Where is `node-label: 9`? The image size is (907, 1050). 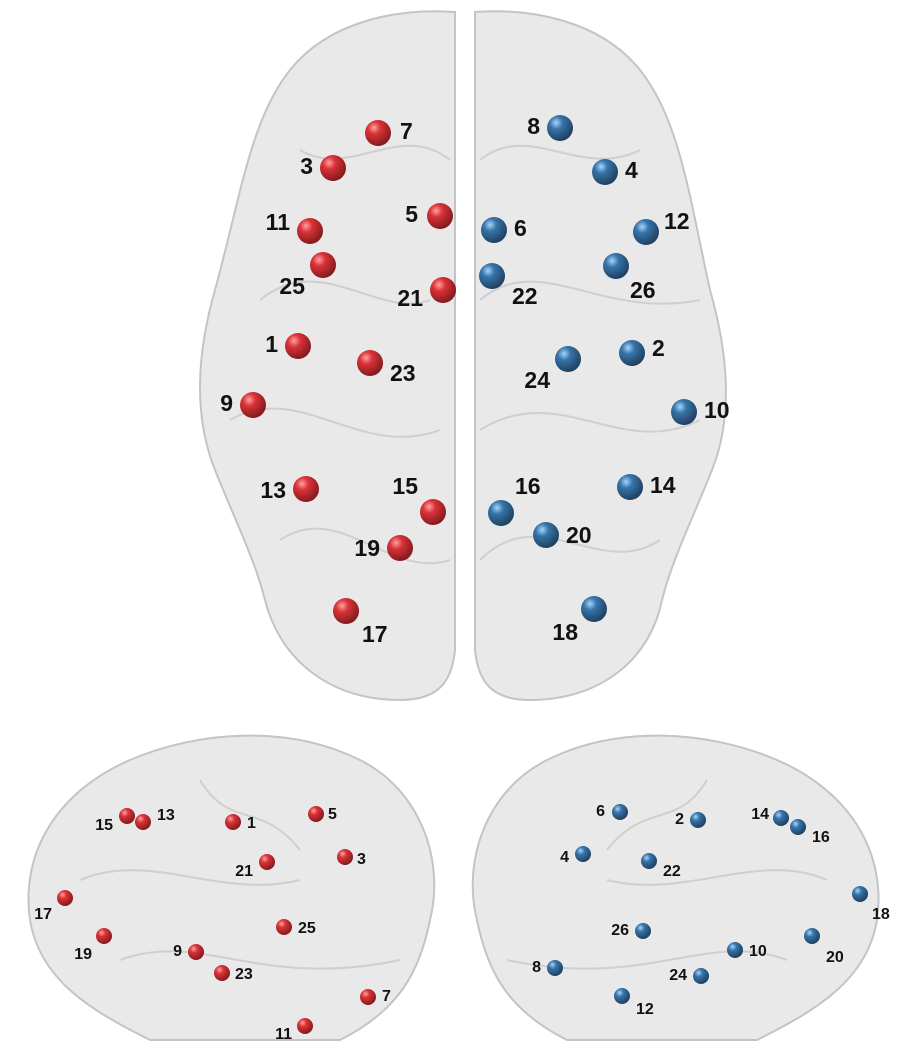 node-label: 9 is located at coordinates (177, 951).